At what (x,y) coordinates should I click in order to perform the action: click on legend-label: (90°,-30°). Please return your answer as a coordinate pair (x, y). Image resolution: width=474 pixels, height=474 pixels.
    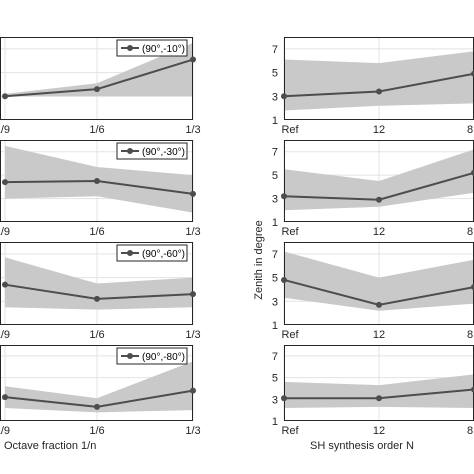
    Looking at the image, I should click on (163, 152).